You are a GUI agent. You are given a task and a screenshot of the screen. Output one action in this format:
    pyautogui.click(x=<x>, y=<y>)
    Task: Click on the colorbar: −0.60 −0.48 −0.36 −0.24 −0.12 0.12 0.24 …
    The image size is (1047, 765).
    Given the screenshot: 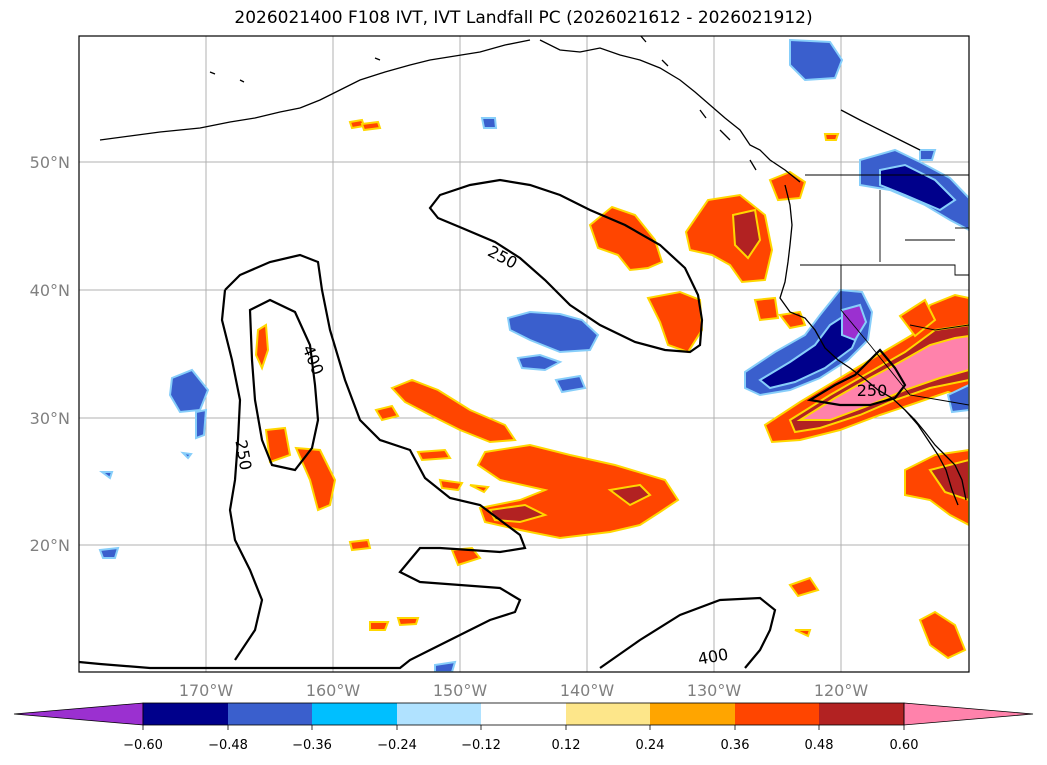 What is the action you would take?
    pyautogui.click(x=523, y=727)
    